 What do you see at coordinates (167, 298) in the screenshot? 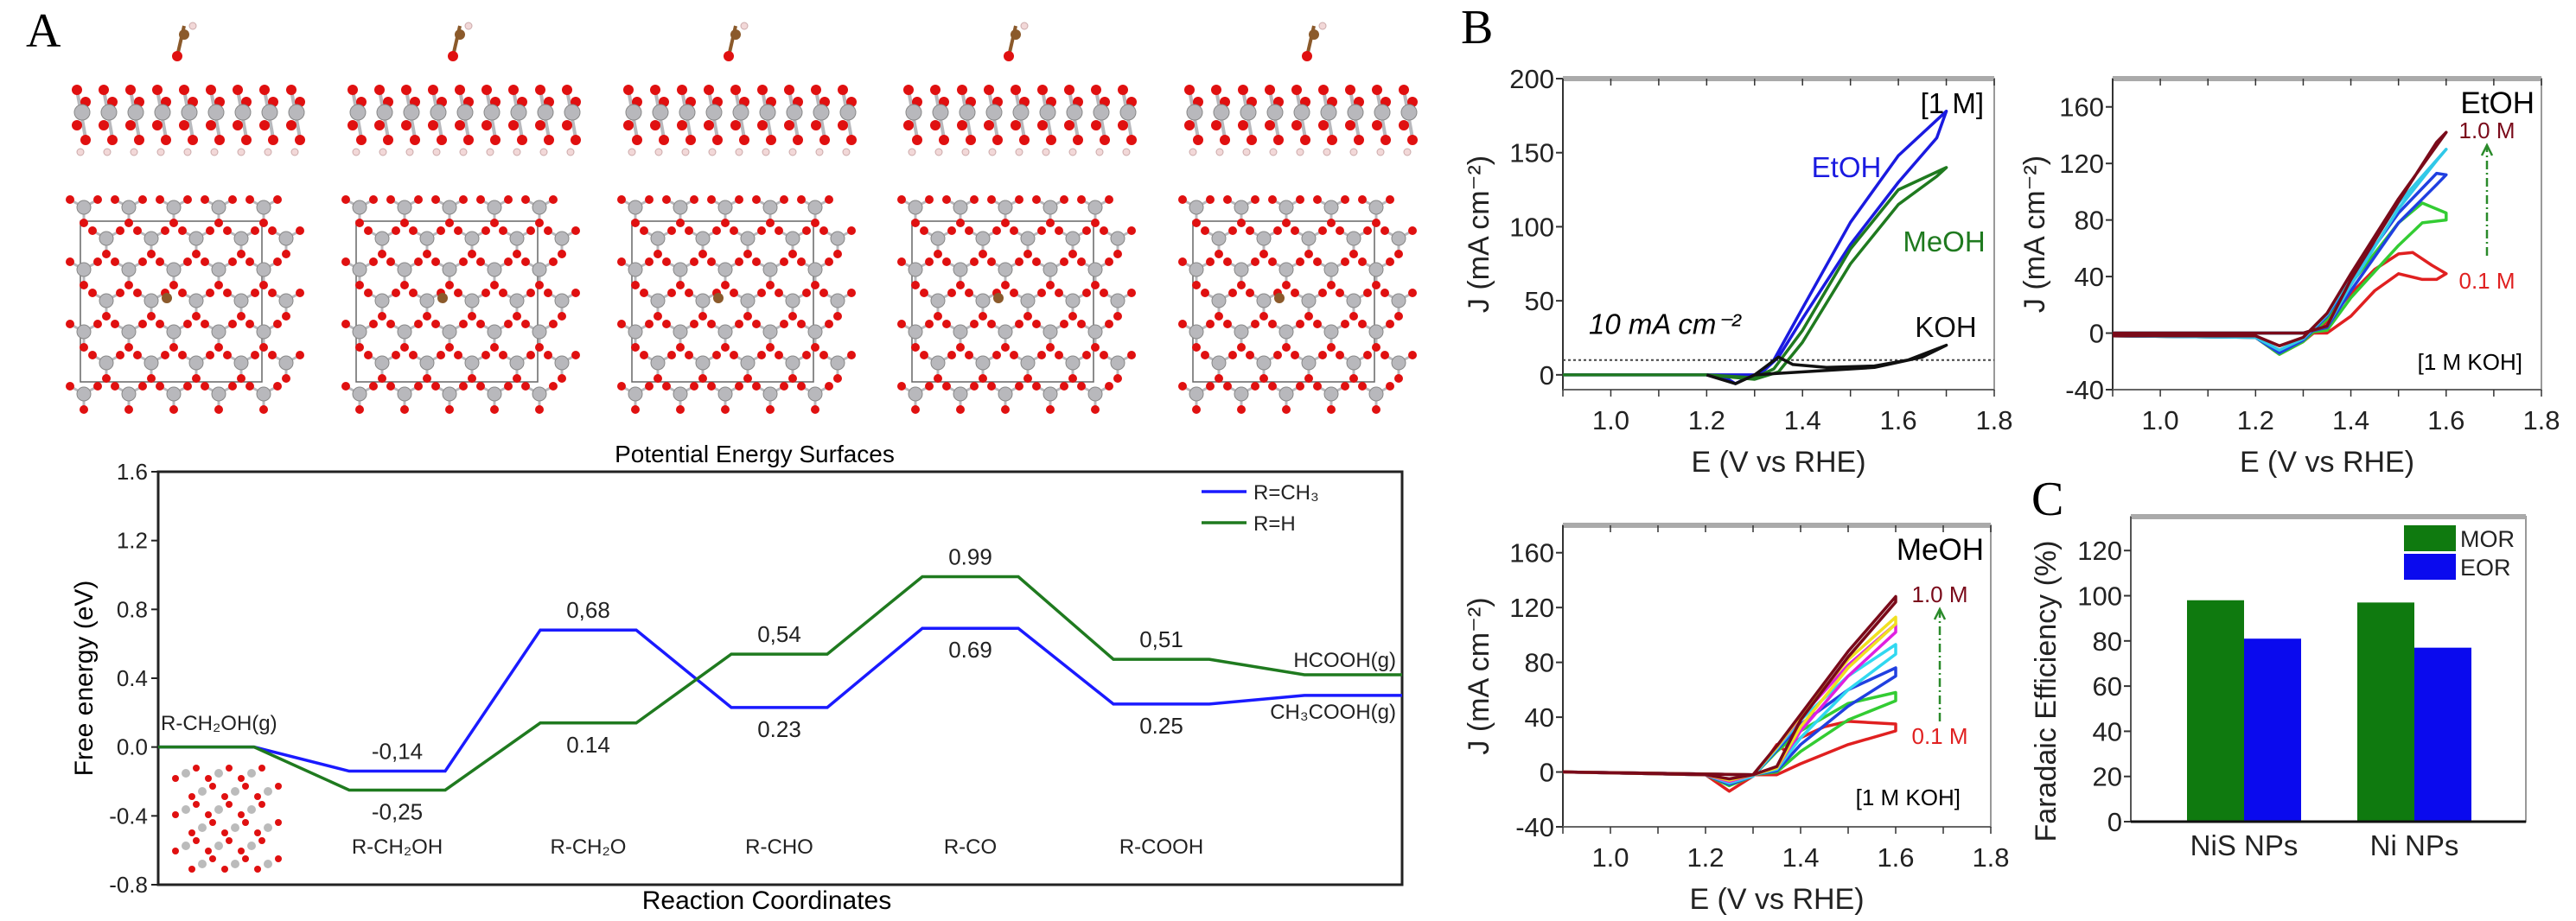
I see `carbon-atom` at bounding box center [167, 298].